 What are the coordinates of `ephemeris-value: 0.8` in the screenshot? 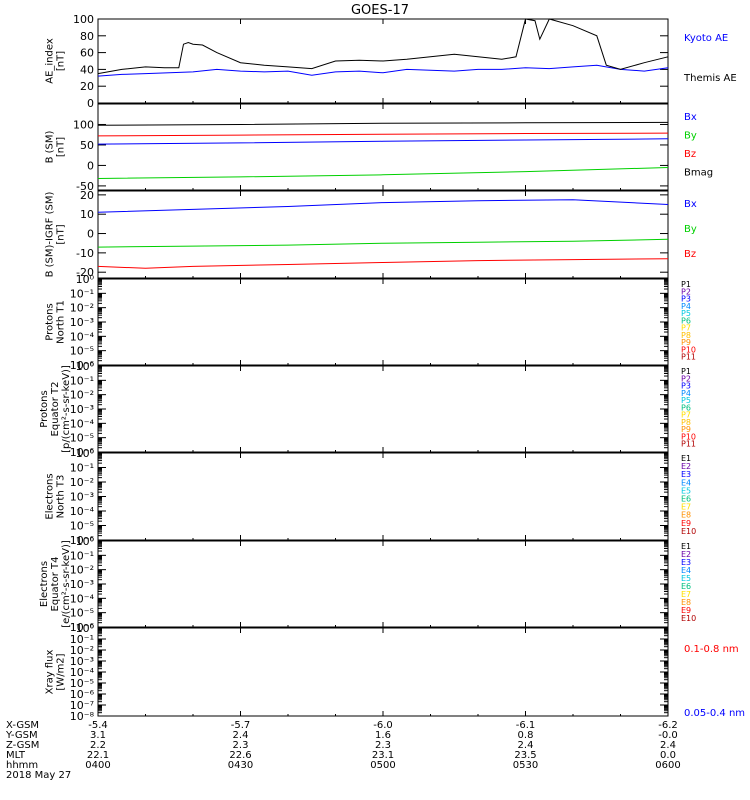 It's located at (526, 735).